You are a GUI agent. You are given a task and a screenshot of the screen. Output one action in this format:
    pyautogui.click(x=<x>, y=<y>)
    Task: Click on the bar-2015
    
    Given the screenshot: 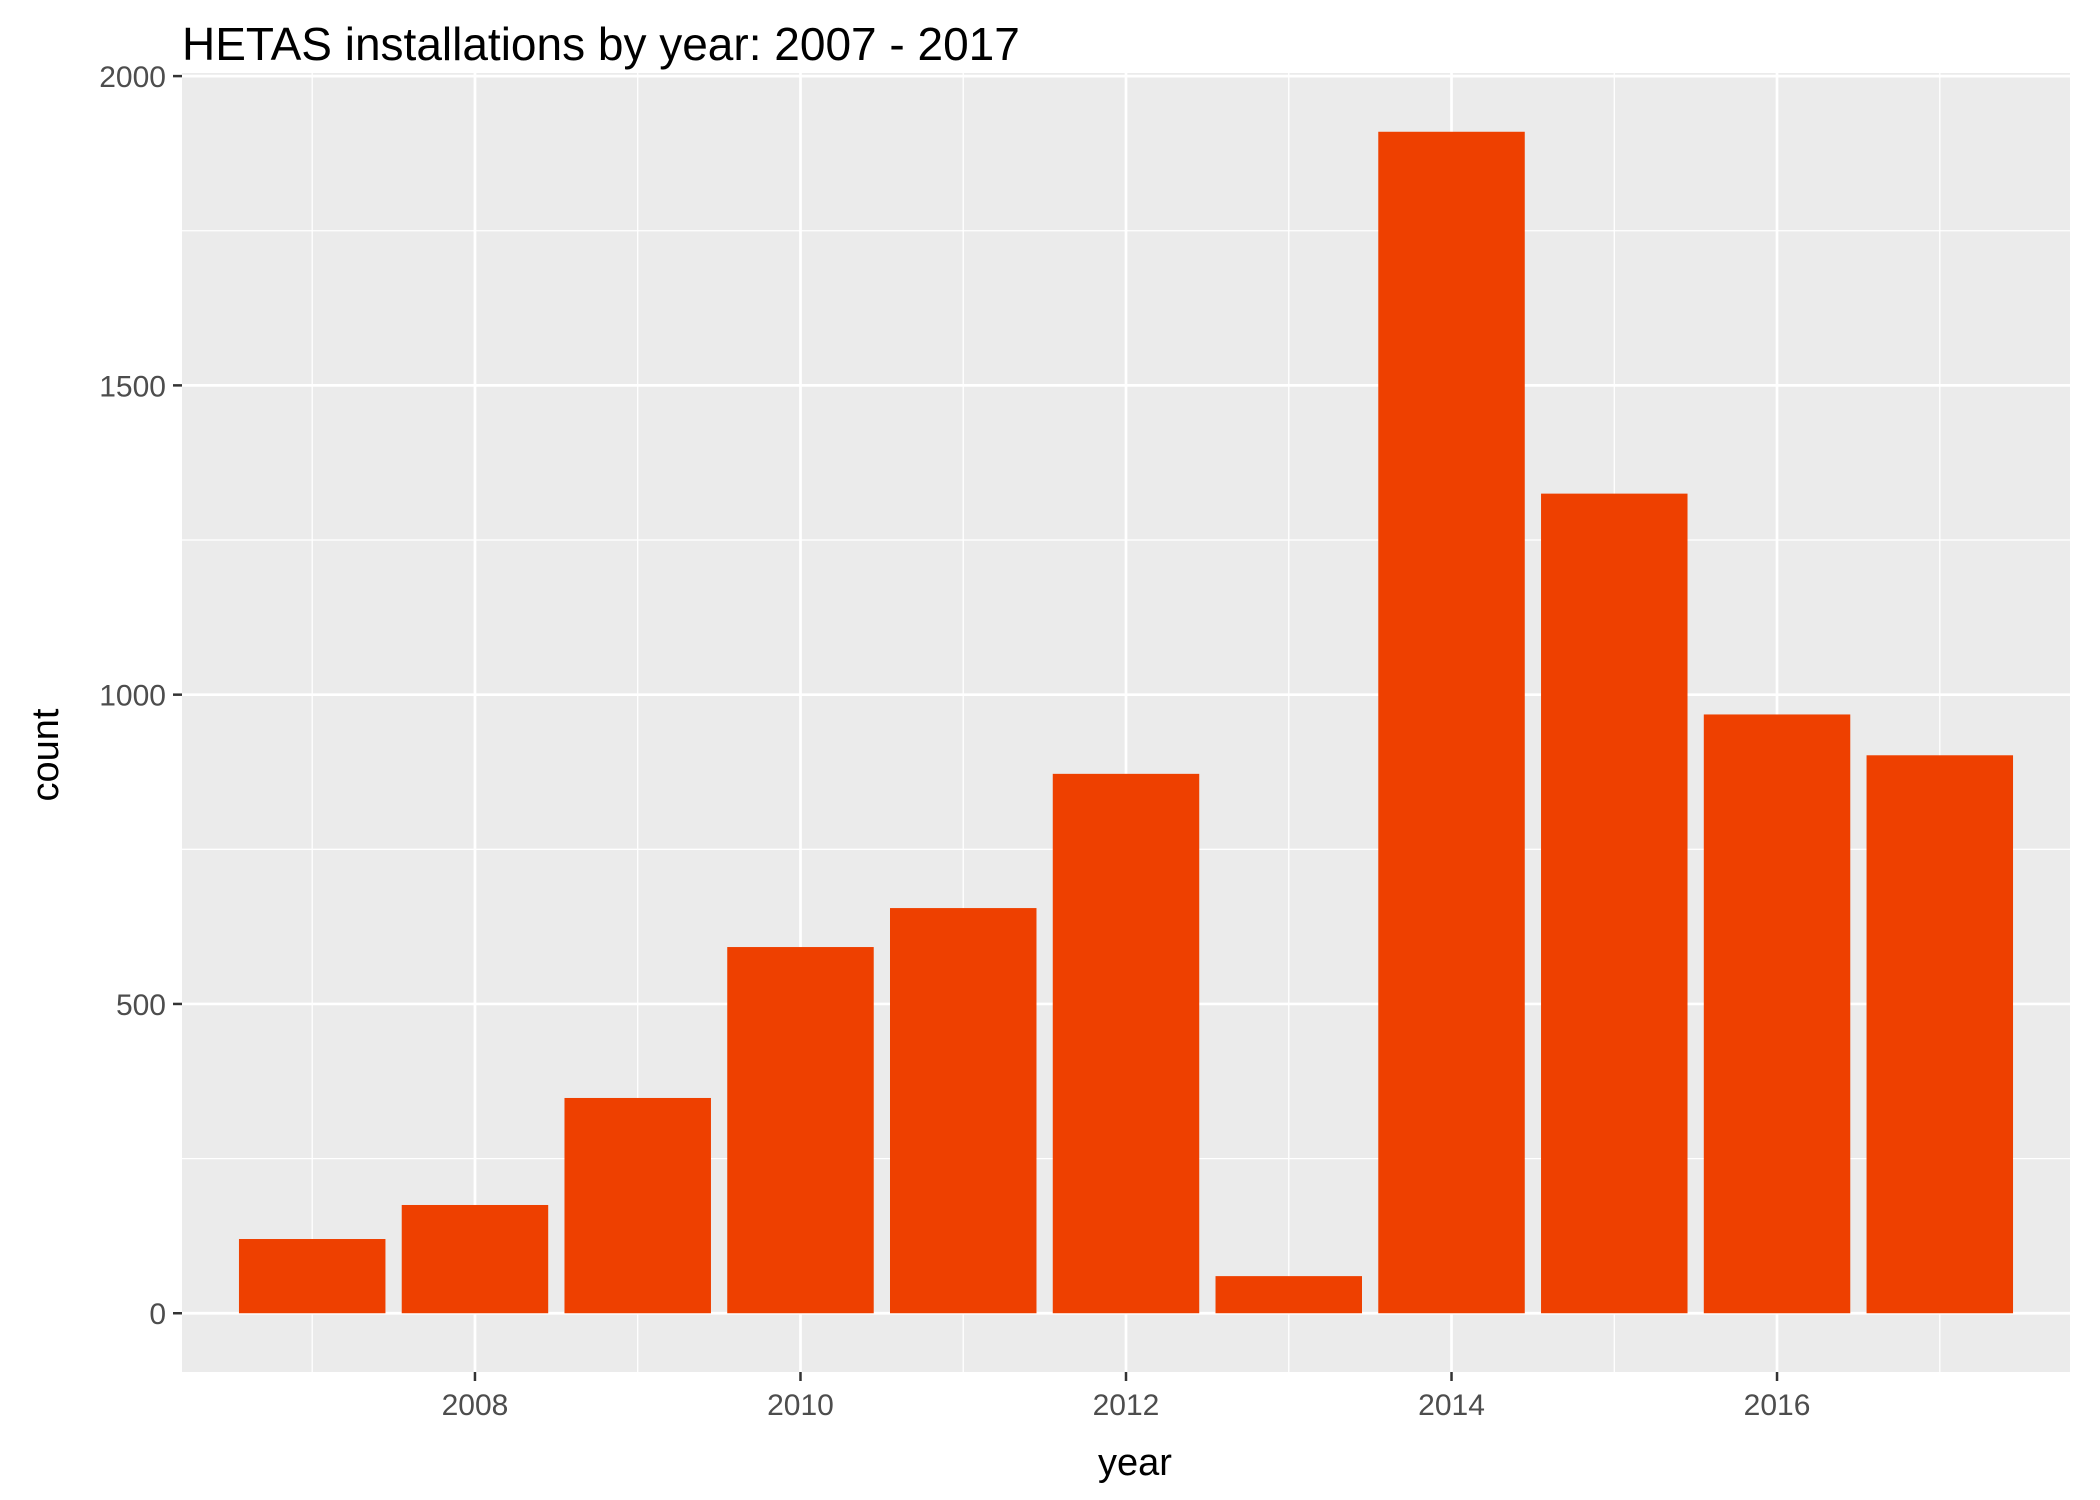 What is the action you would take?
    pyautogui.click(x=1614, y=903)
    